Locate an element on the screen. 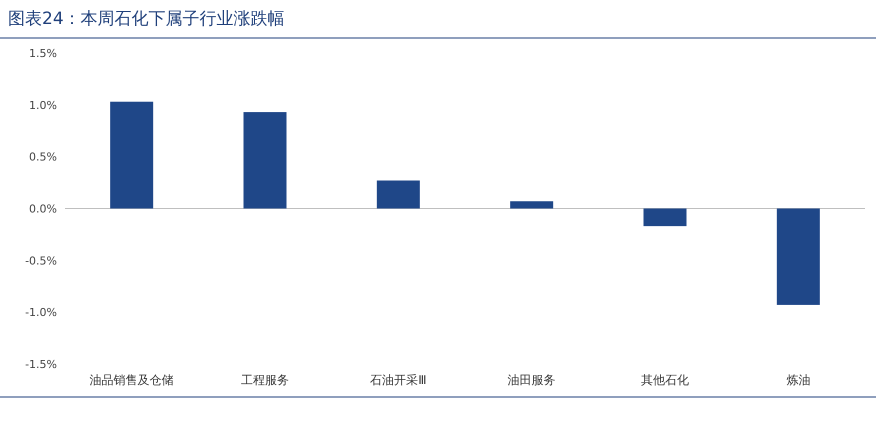 This screenshot has width=876, height=423. y-tick-label: 1.5% is located at coordinates (43, 53).